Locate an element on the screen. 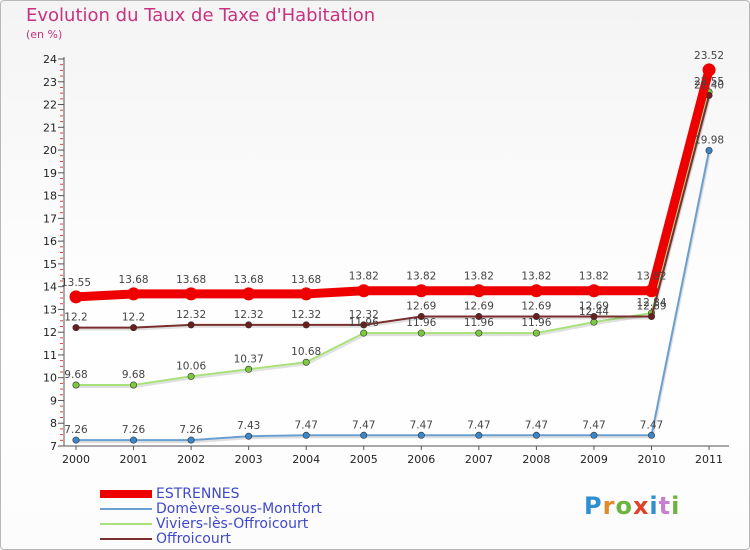 The height and width of the screenshot is (550, 750). x-tick-label: 2006 is located at coordinates (421, 459).